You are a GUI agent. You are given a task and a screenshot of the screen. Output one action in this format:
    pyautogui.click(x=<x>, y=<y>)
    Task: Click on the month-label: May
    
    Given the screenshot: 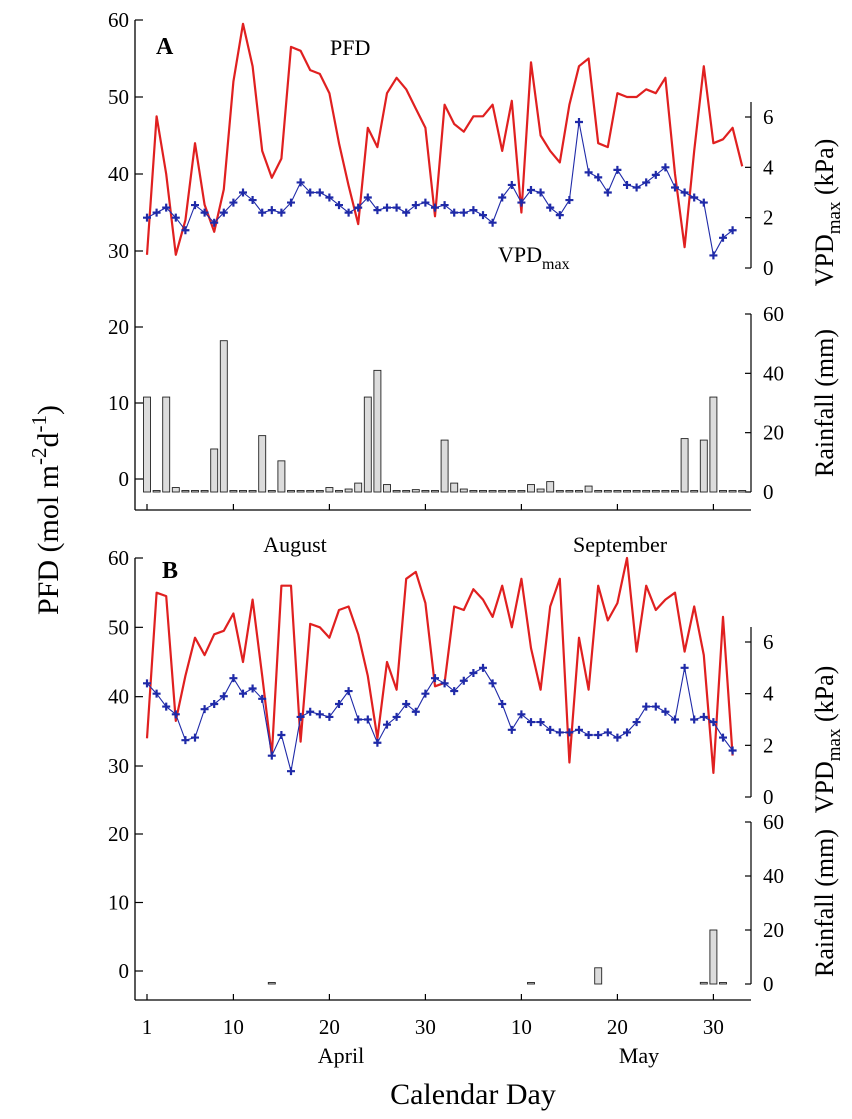 What is the action you would take?
    pyautogui.click(x=639, y=1055)
    